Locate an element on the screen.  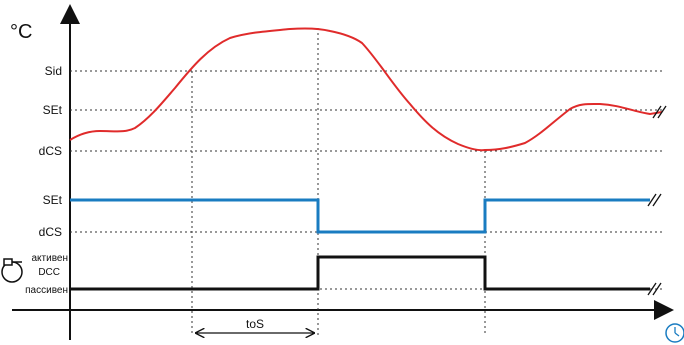
setpoint-dcs-label: dCS is located at coordinates (50, 232).